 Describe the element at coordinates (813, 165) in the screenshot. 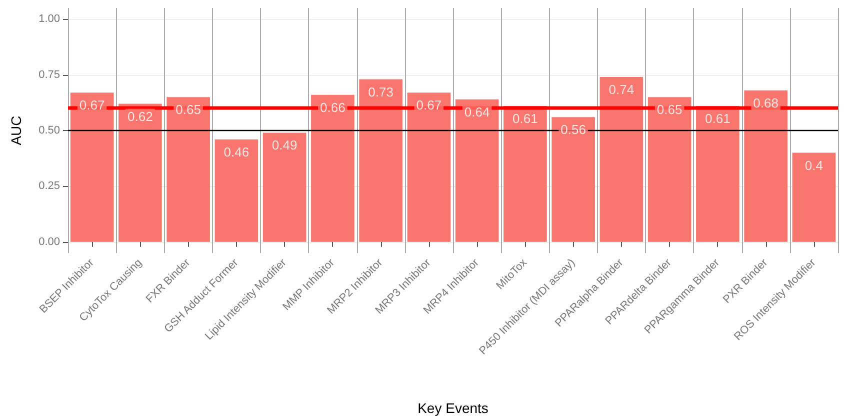

I see `data-label: 0.4` at that location.